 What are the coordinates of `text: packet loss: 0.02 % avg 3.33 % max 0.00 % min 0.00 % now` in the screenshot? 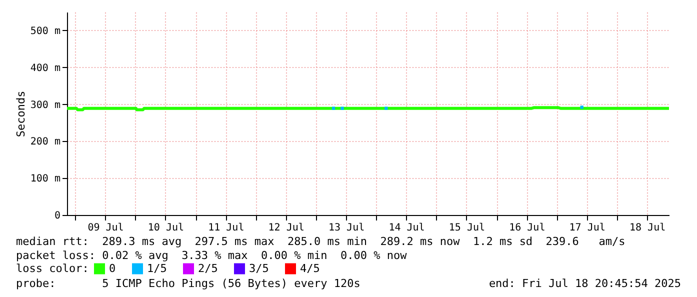 It's located at (211, 255).